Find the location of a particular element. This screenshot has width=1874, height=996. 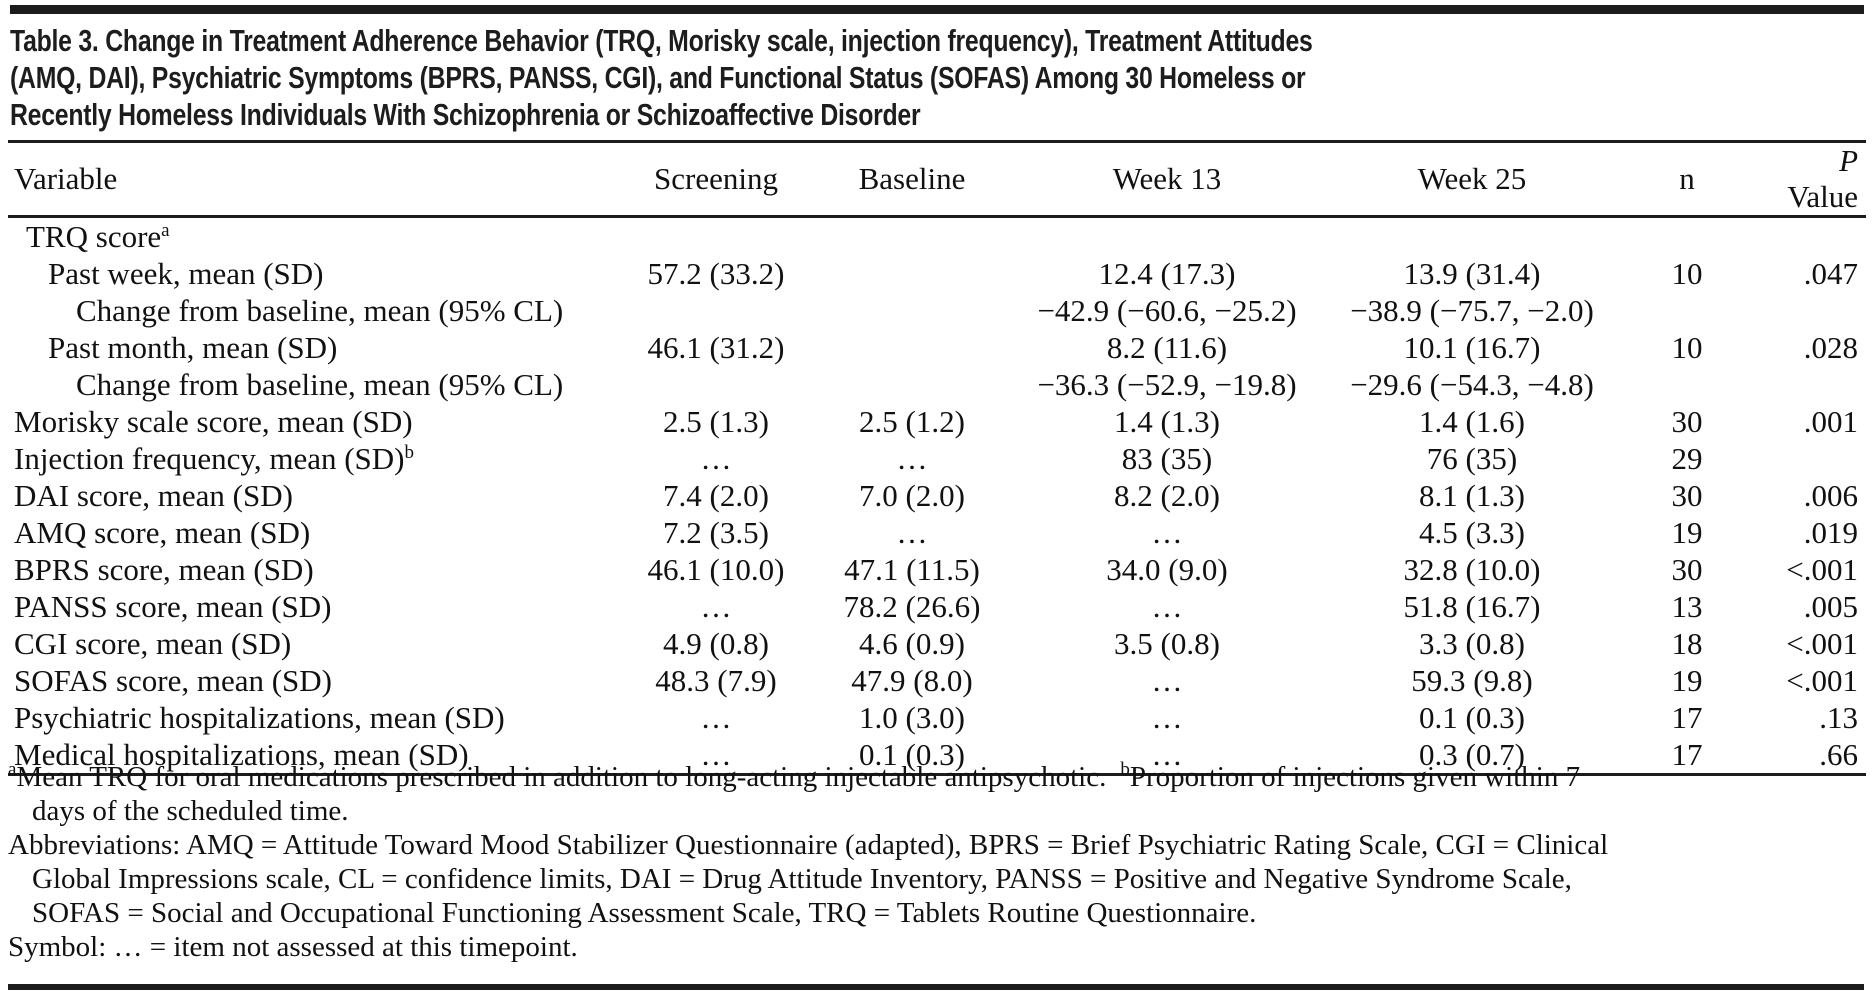

data-cell: 2.5 (1.2) is located at coordinates (912, 421).